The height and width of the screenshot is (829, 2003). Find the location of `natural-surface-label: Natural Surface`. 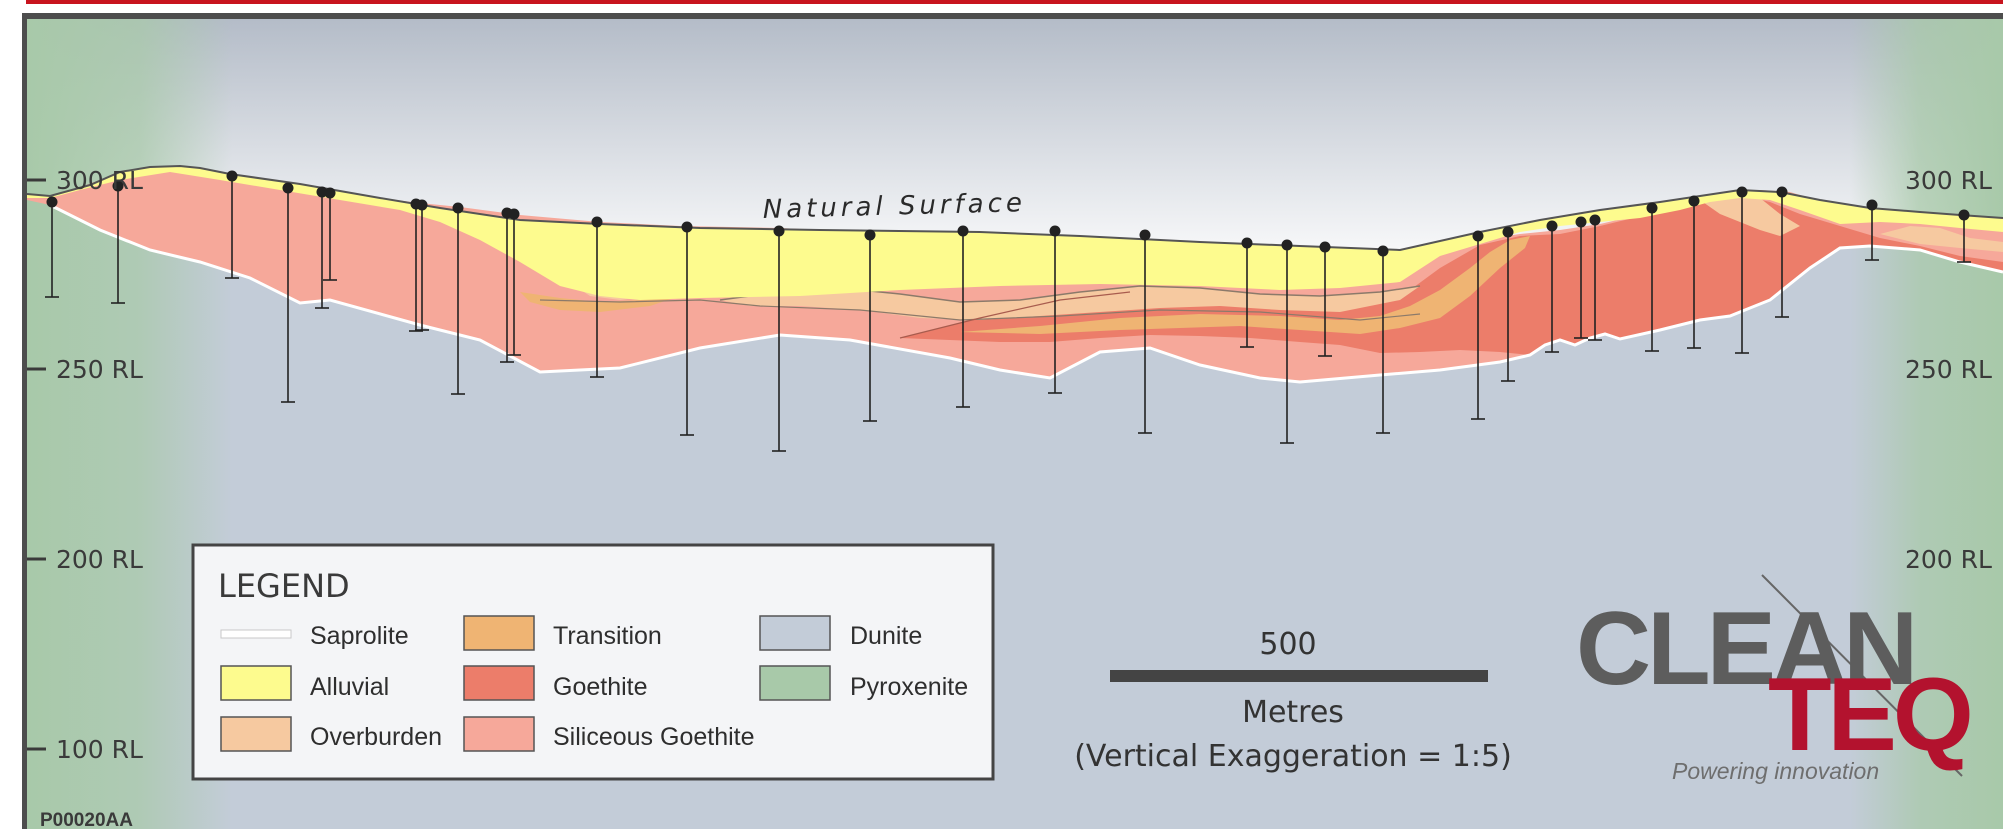

natural-surface-label: Natural Surface is located at coordinates (894, 206).